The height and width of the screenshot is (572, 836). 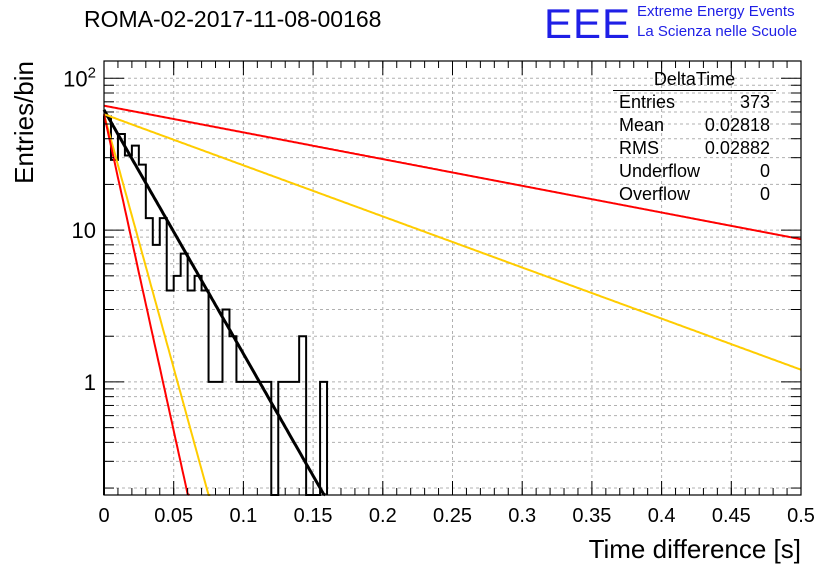 I want to click on x-tick-labels: 0 0.05 0.1 0.15 0.2 0.25 0.3 0.35 0.4 0.45 0.5, so click(x=456, y=516).